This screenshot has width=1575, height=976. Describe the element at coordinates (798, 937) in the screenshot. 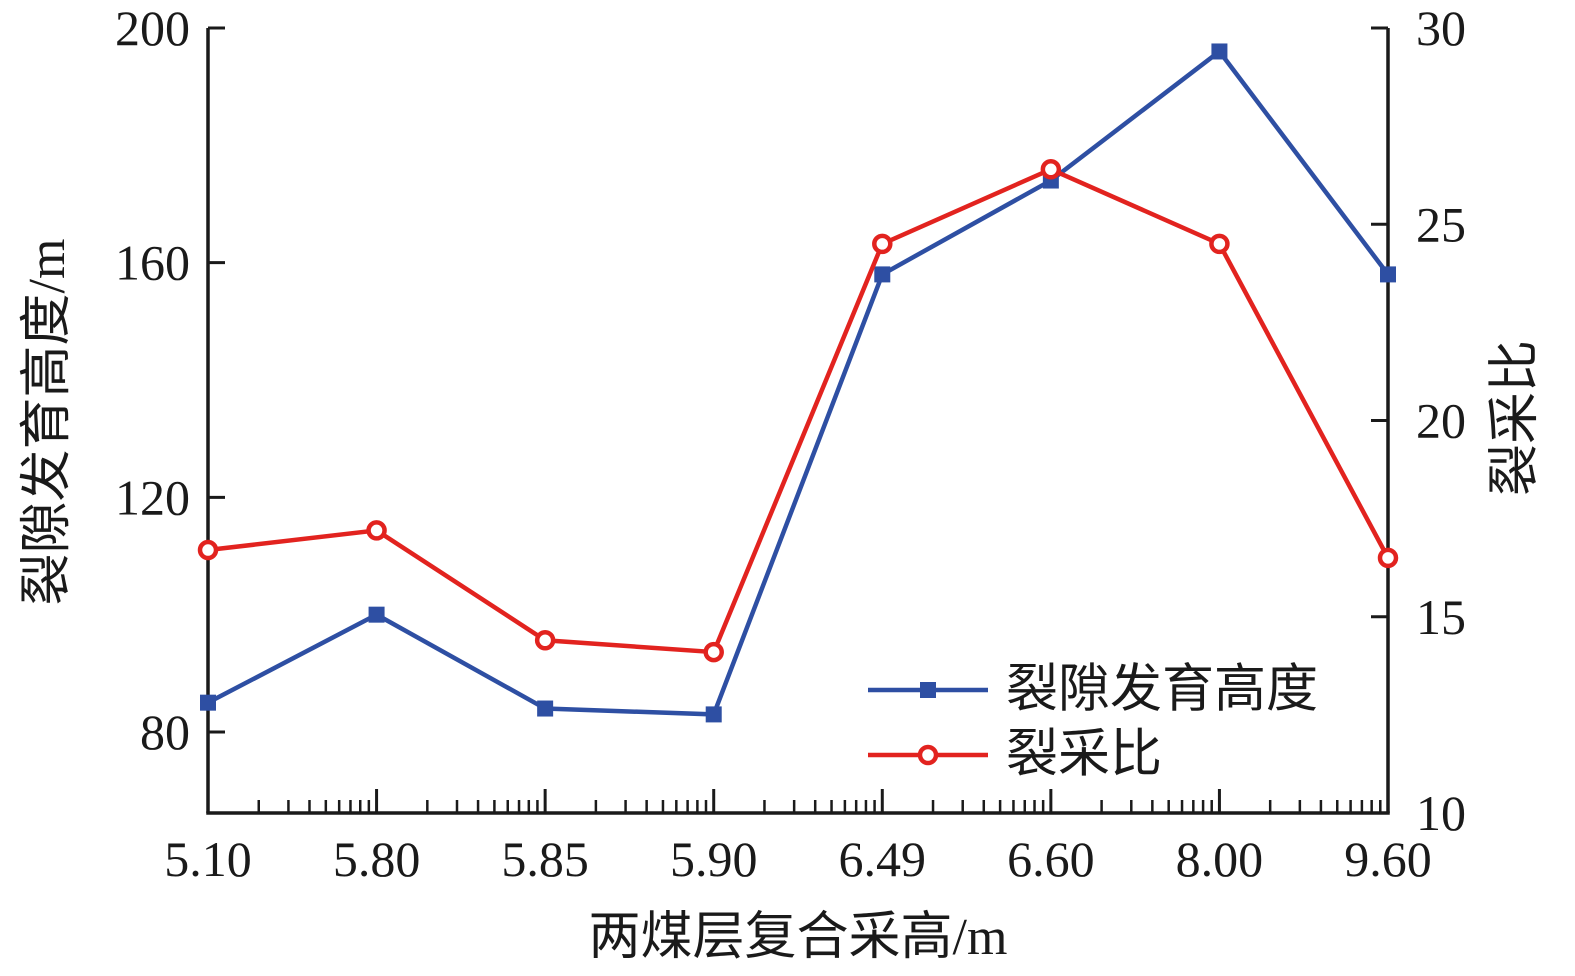

I see `x-axis-title: 两煤层复合采高/m` at that location.